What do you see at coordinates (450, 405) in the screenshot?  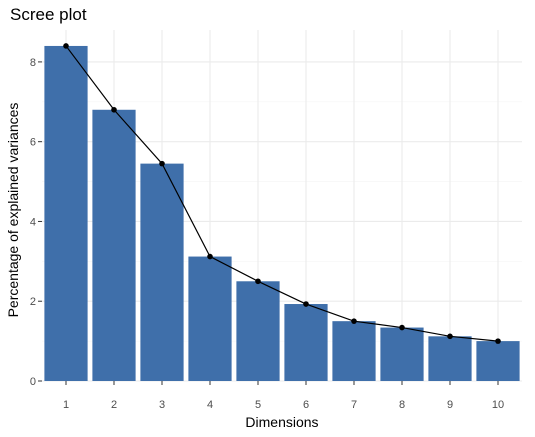 I see `x-tick-label: 9` at bounding box center [450, 405].